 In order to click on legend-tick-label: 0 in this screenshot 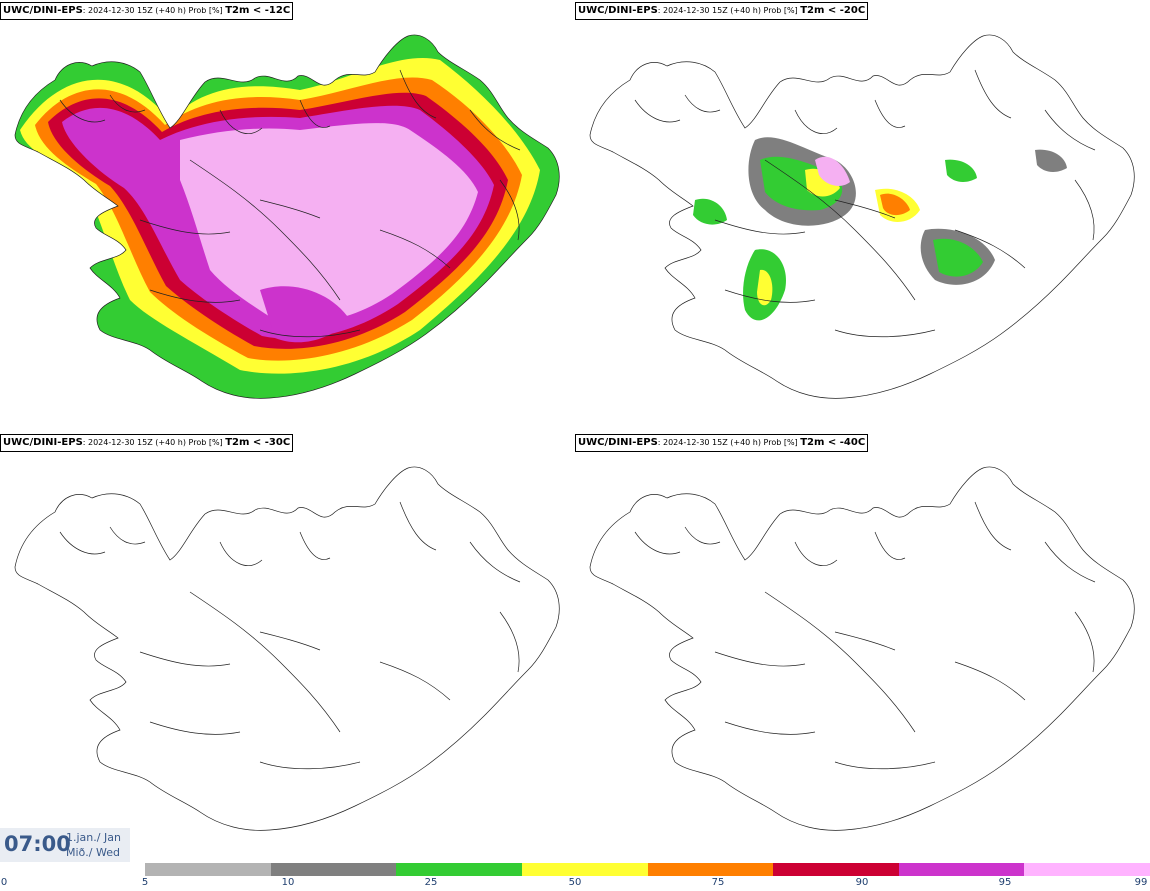, I will do `click(4, 882)`.